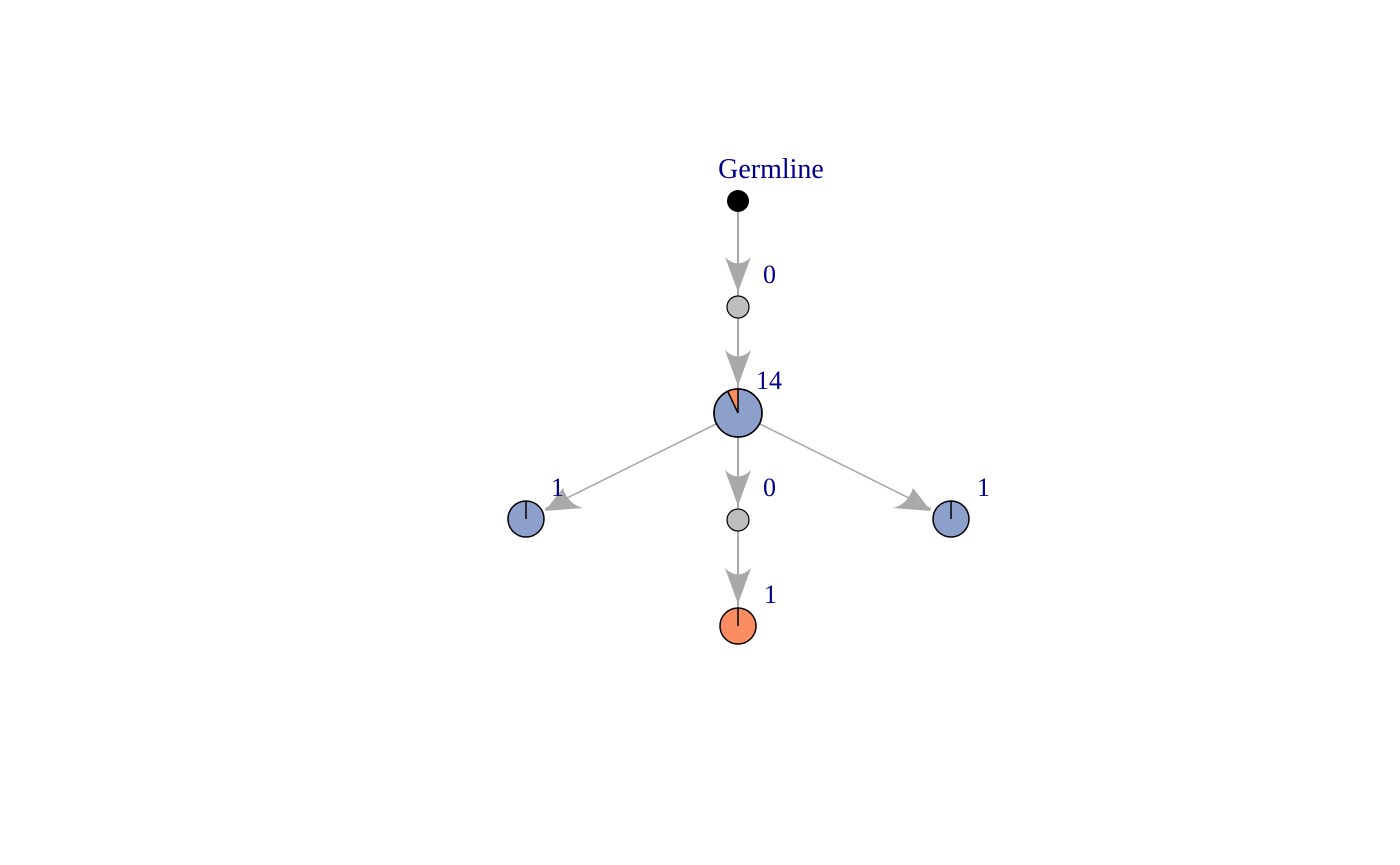  I want to click on inferred-node-a, so click(738, 307).